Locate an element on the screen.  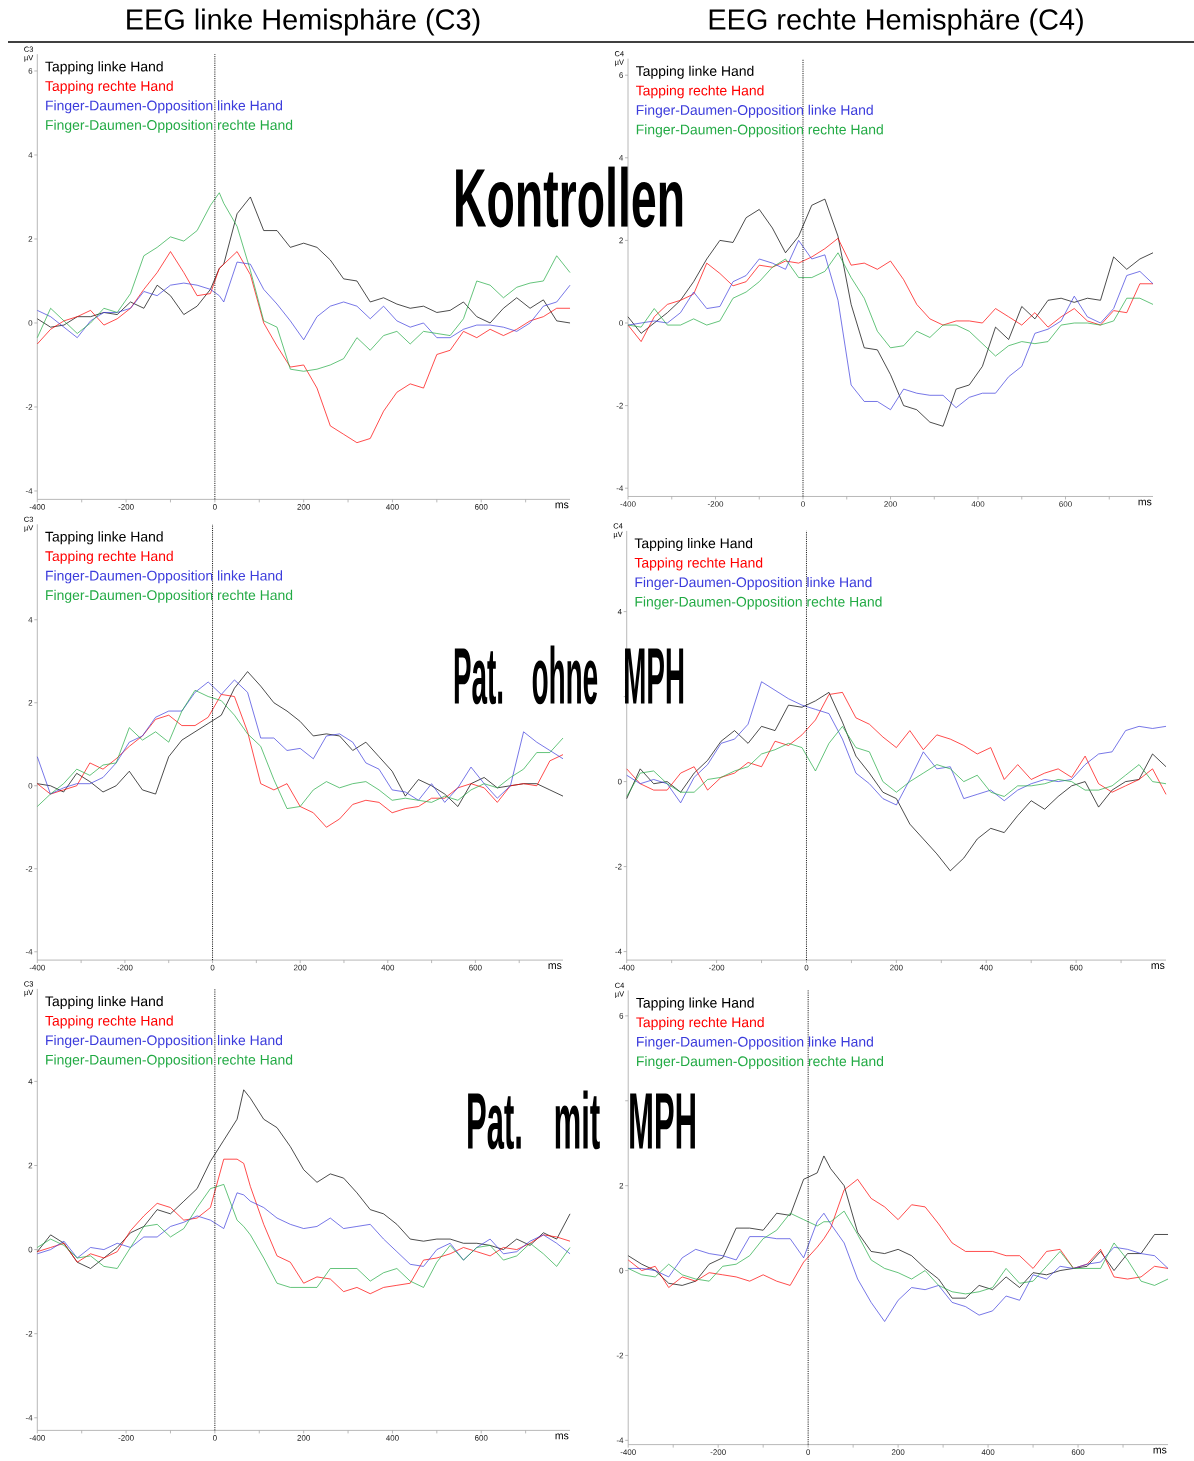
text: Pat. ohne MPH is located at coordinates (569, 675).